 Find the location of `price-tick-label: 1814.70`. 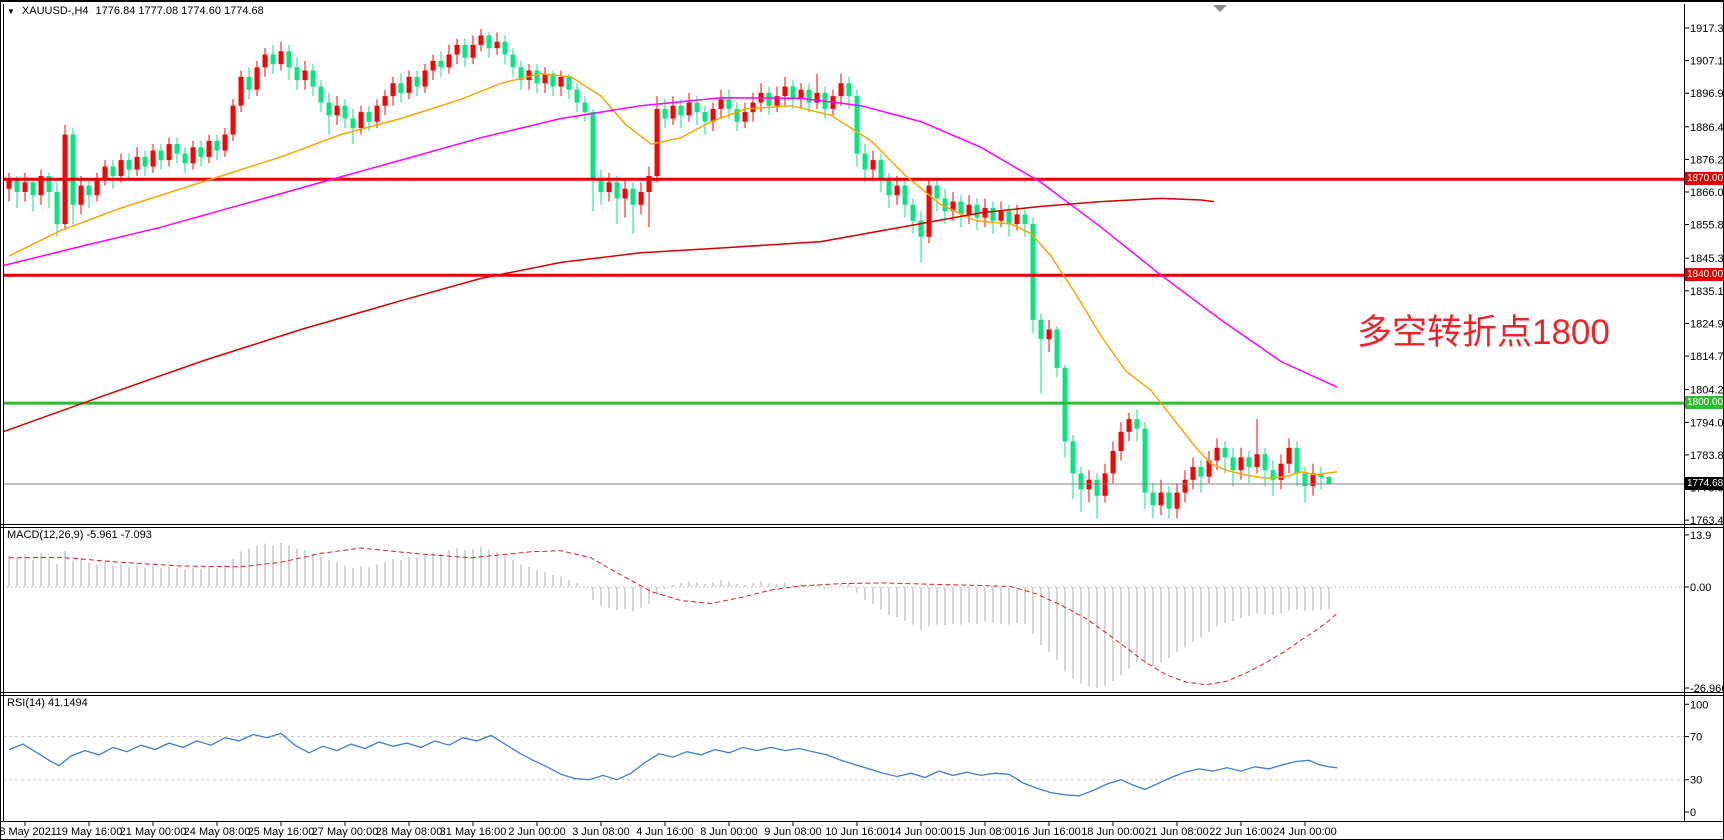

price-tick-label: 1814.70 is located at coordinates (1707, 357).